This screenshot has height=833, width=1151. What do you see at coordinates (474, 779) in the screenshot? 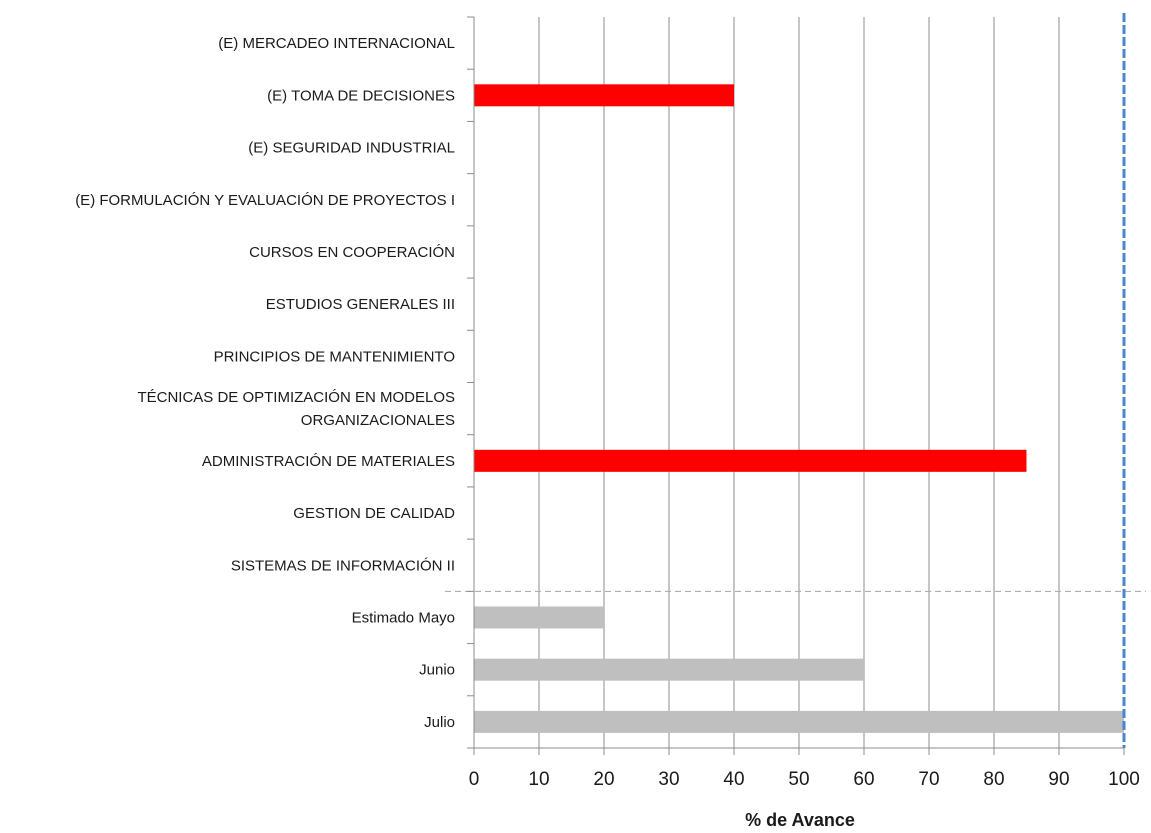
I see `x-tick-label-0: 0` at bounding box center [474, 779].